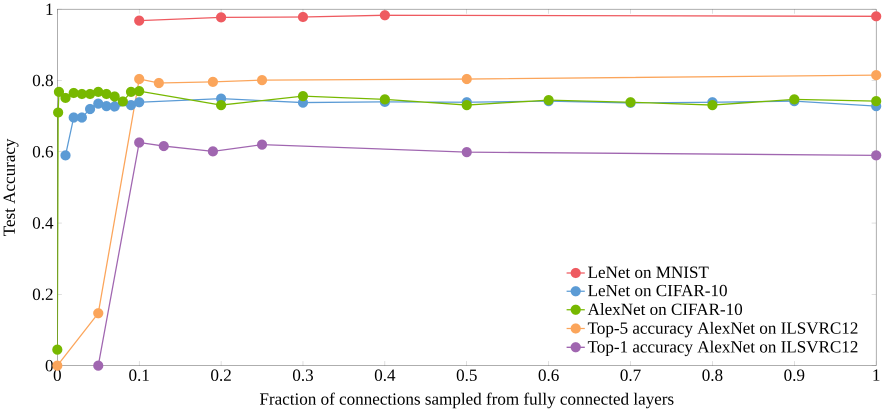 The height and width of the screenshot is (412, 884). What do you see at coordinates (49, 366) in the screenshot?
I see `y-tick-label: 0` at bounding box center [49, 366].